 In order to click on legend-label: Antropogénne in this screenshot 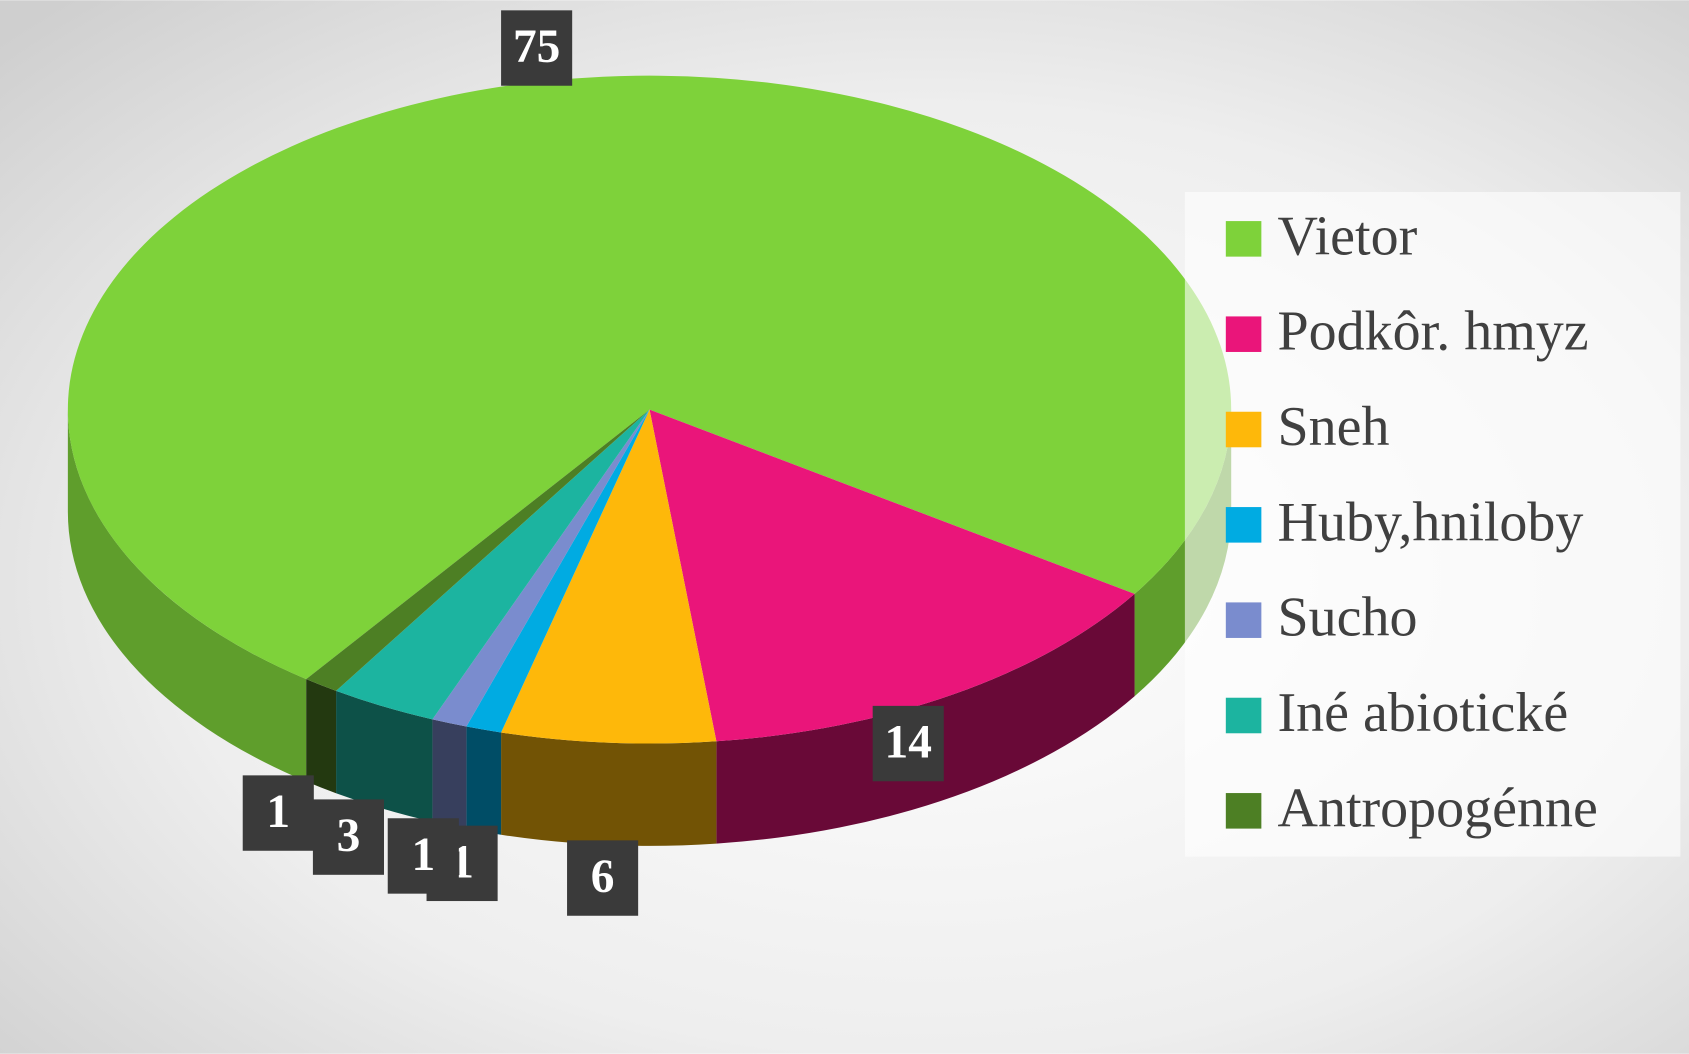, I will do `click(1438, 808)`.